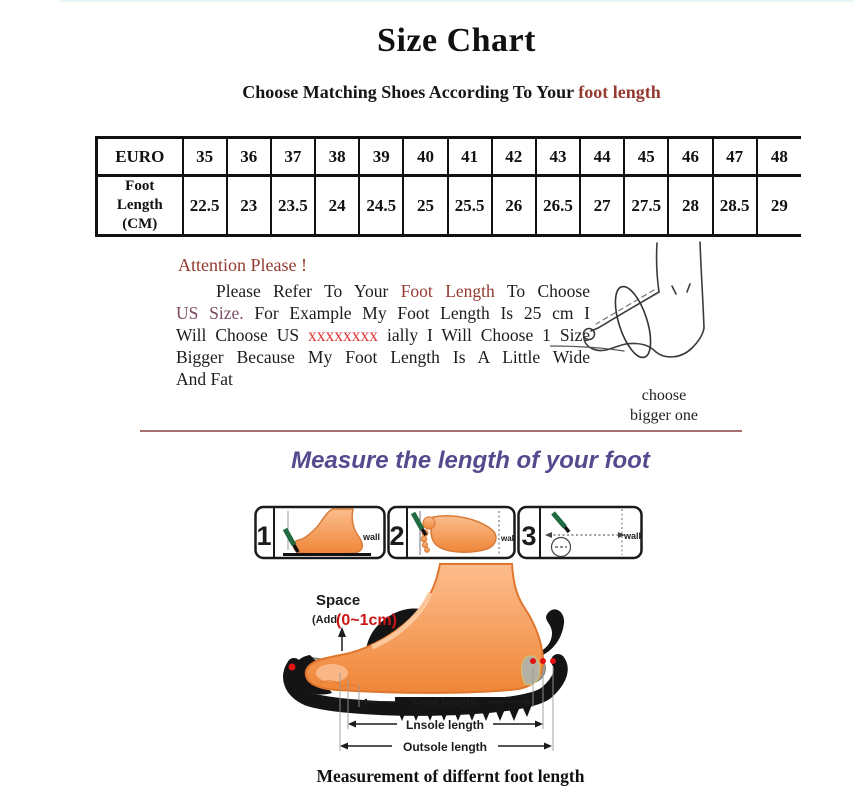 The image size is (853, 805). I want to click on add-prefix-label: (Add, so click(324, 620).